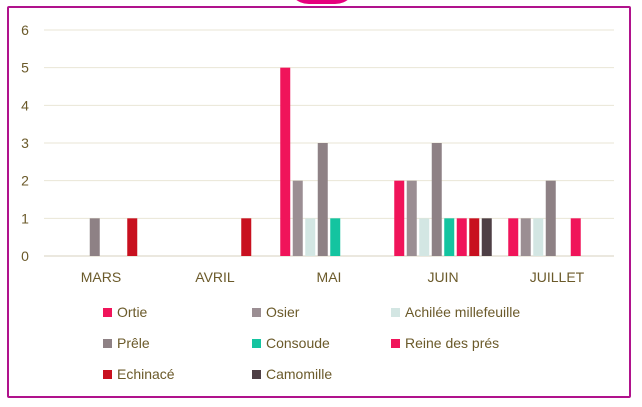  I want to click on bar-echinac--mars, so click(132, 237).